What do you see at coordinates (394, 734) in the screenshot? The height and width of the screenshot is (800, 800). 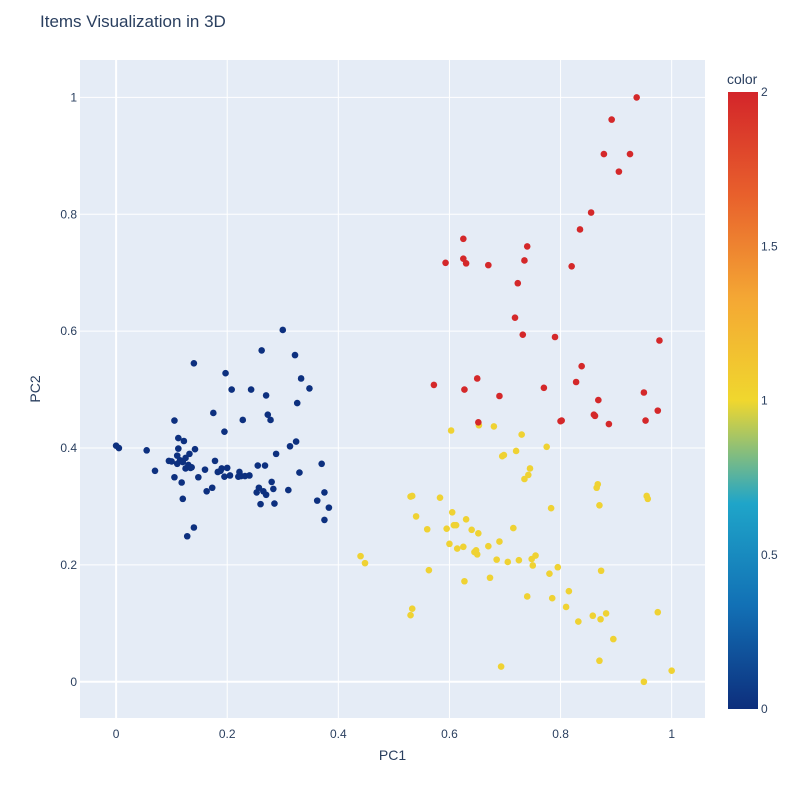 I see `x-tick-labels: 0 0.2 0.4 0.6 0.8 1` at bounding box center [394, 734].